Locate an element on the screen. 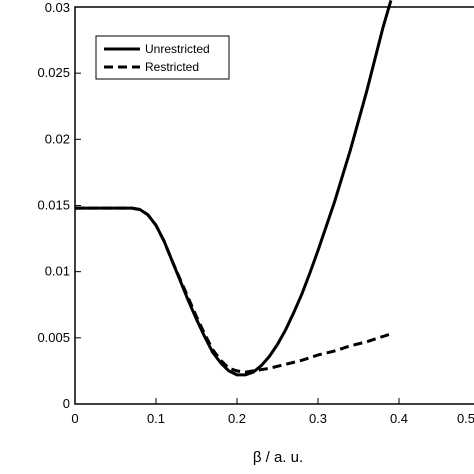 The width and height of the screenshot is (474, 474). x-axis: 0 0.1 0.2 0.3 0.4 0.5 is located at coordinates (272, 412).